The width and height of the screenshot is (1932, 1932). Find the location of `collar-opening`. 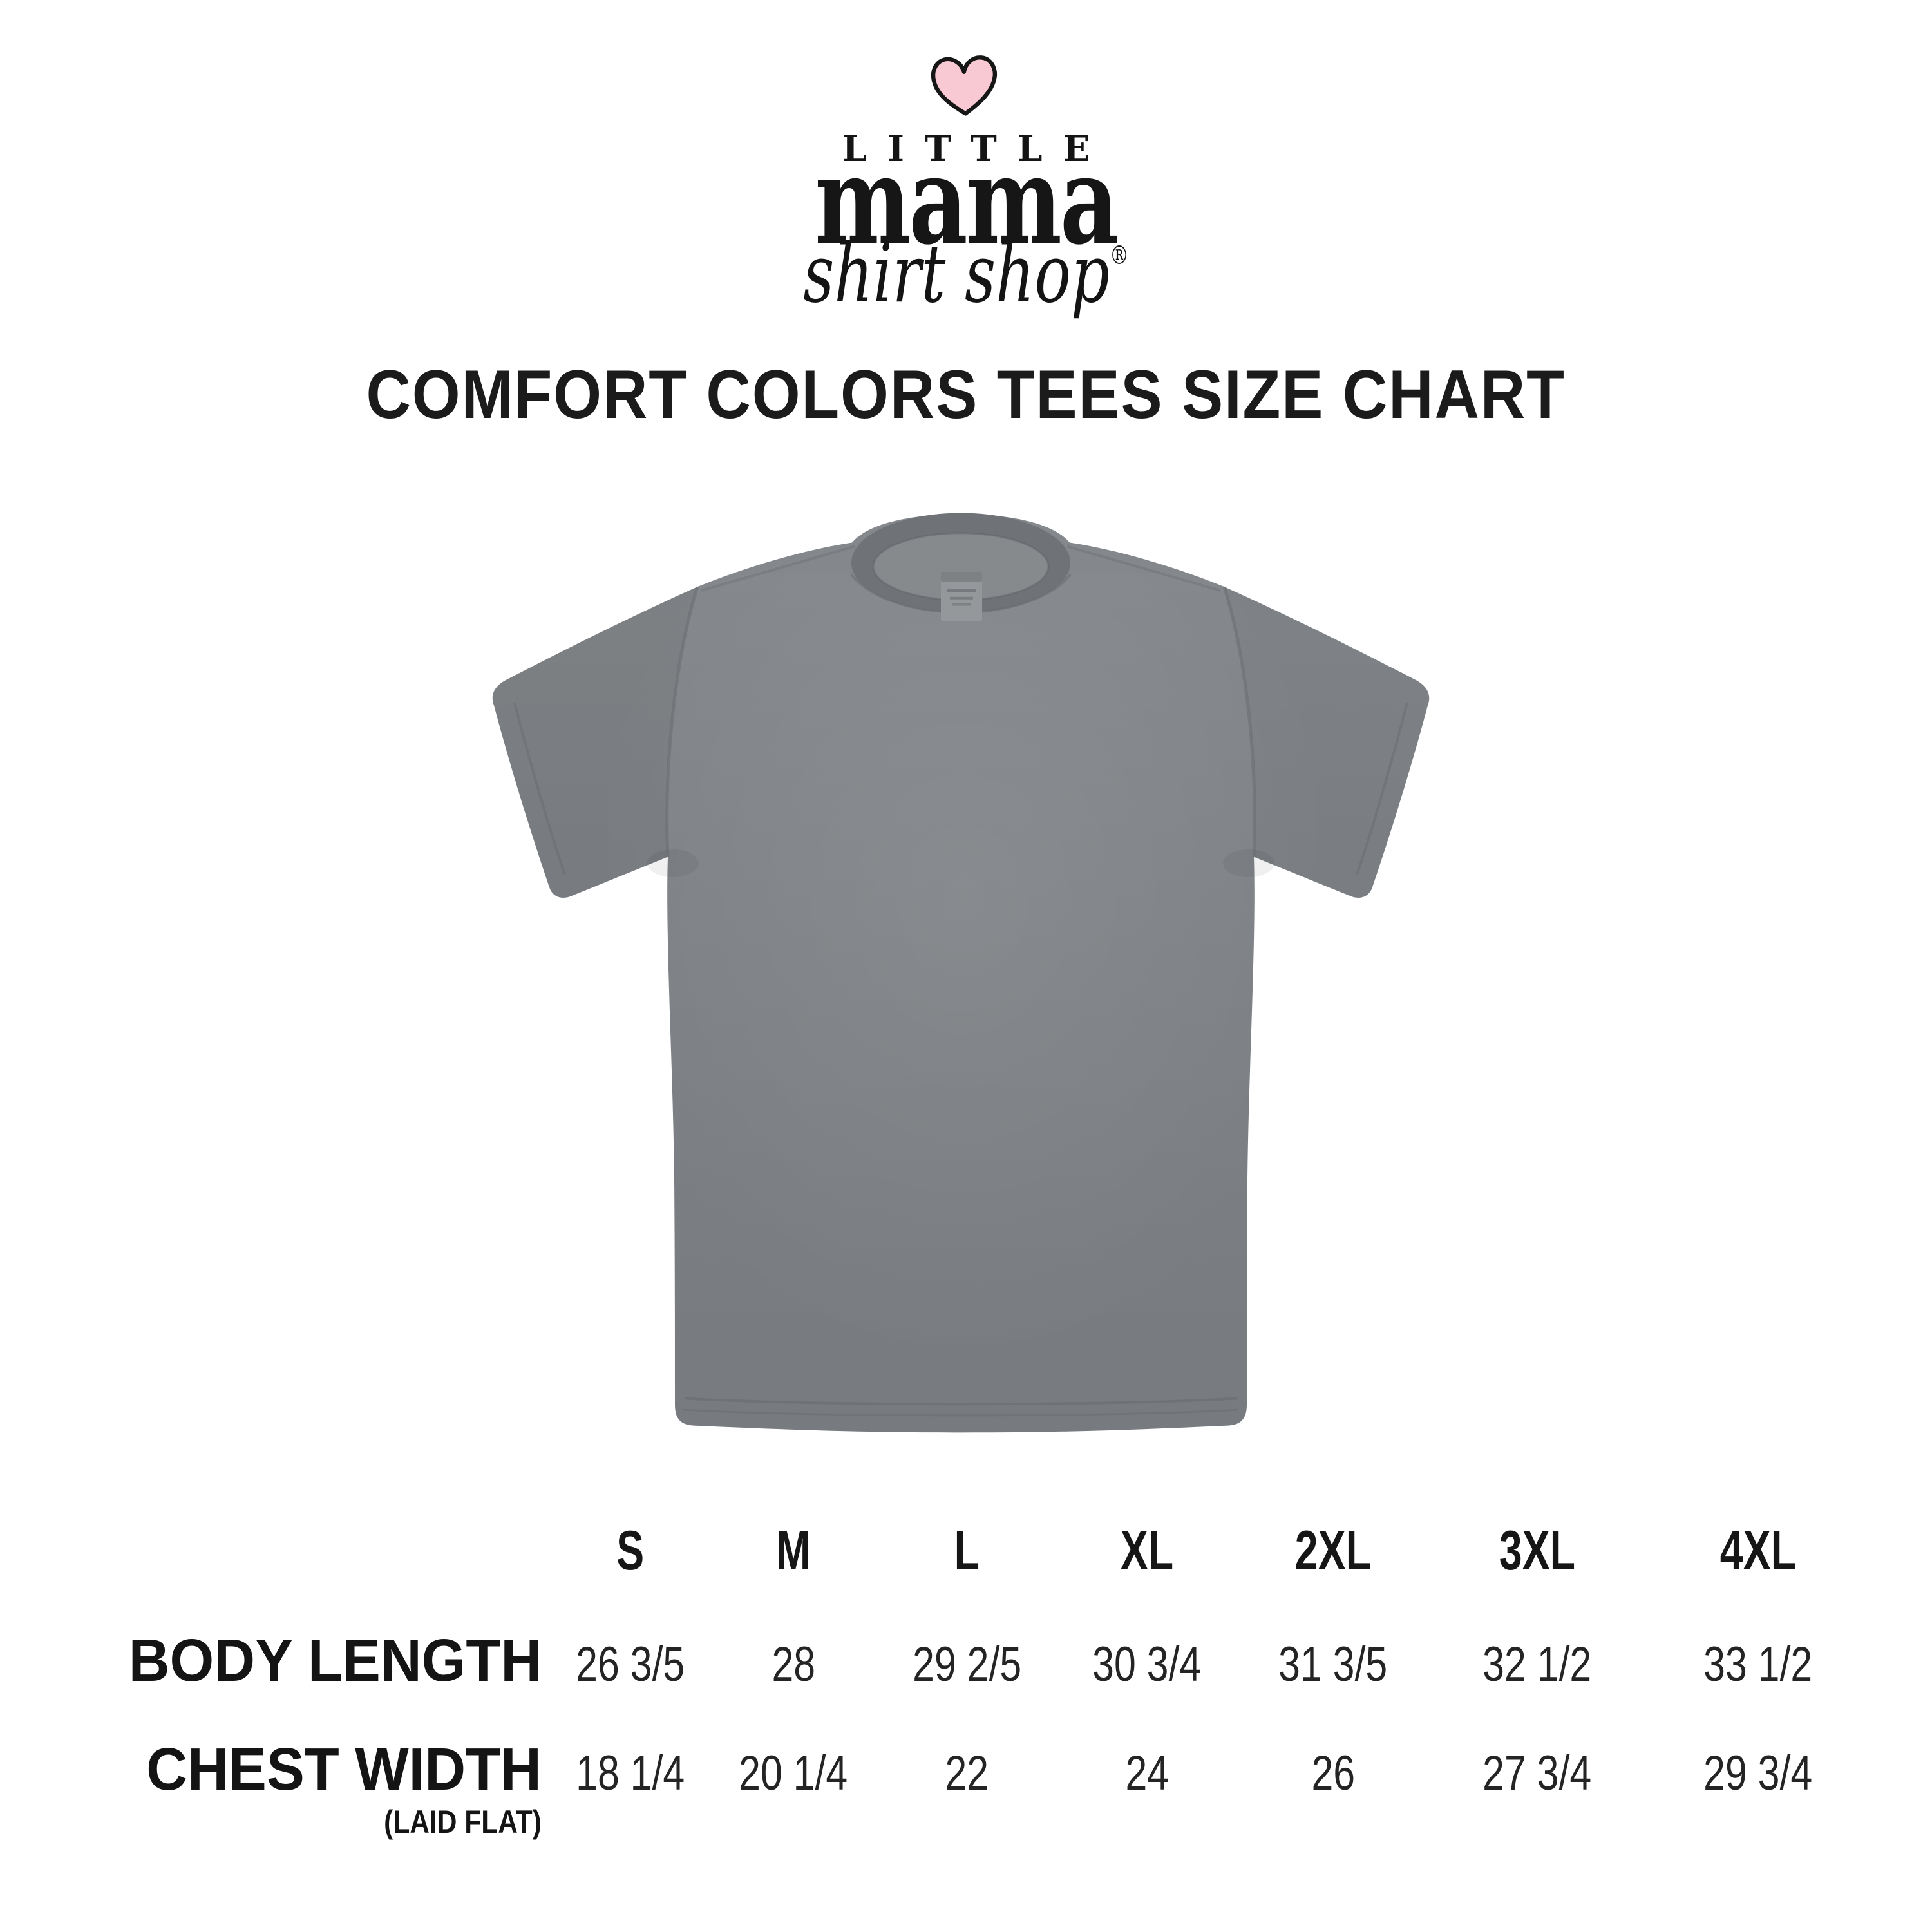

collar-opening is located at coordinates (961, 566).